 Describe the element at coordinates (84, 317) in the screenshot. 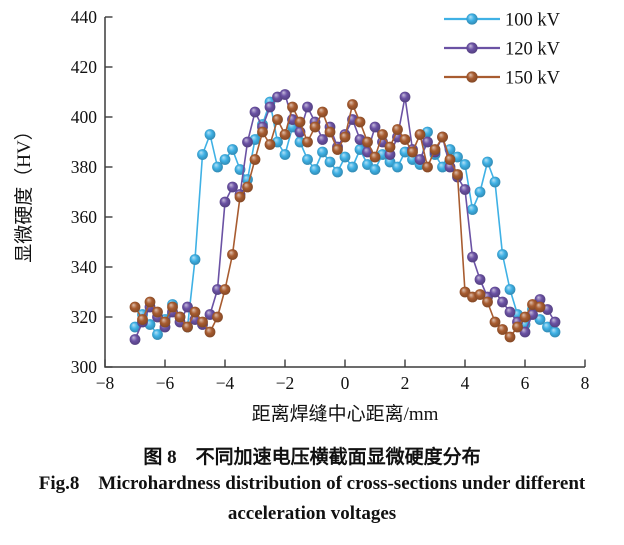

I see `y-tick-label: 320` at that location.